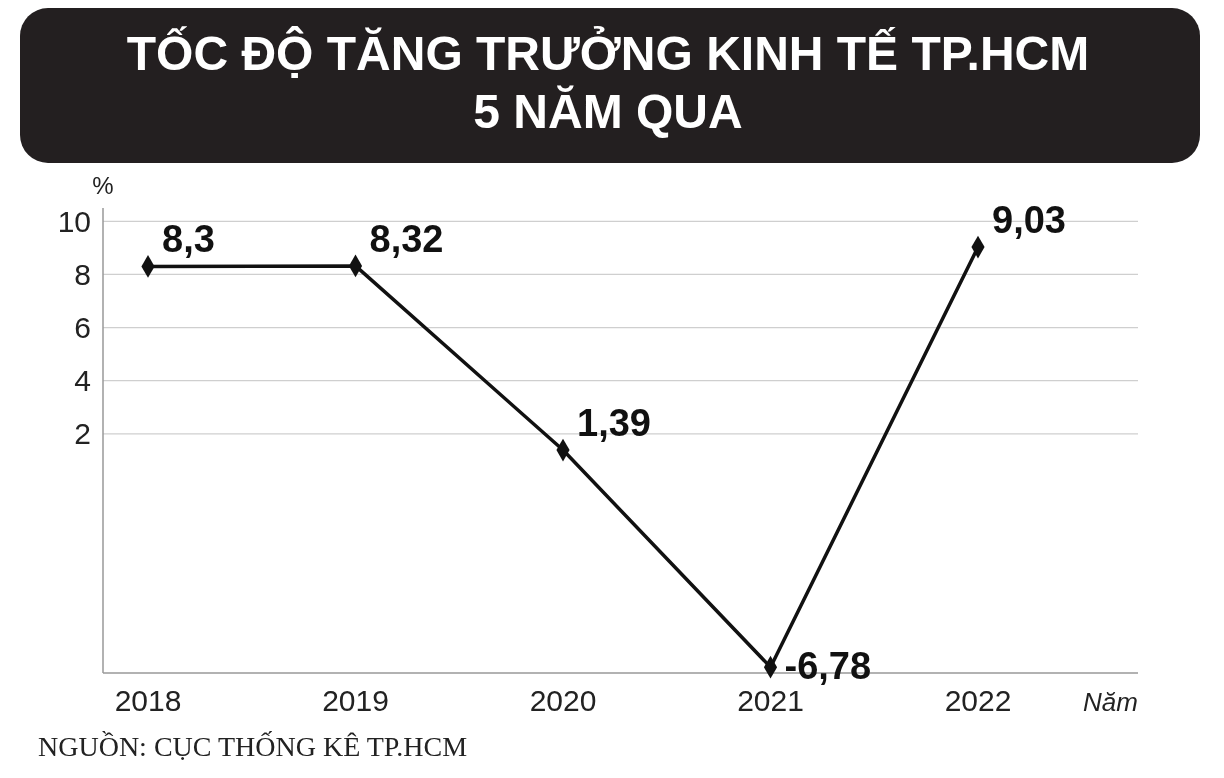 The image size is (1224, 778). I want to click on x-tick-label: 2019, so click(355, 700).